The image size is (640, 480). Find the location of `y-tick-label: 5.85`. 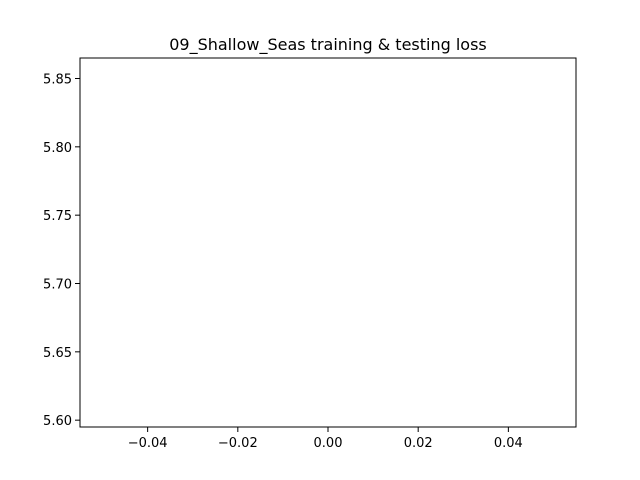

y-tick-label: 5.85 is located at coordinates (57, 80).